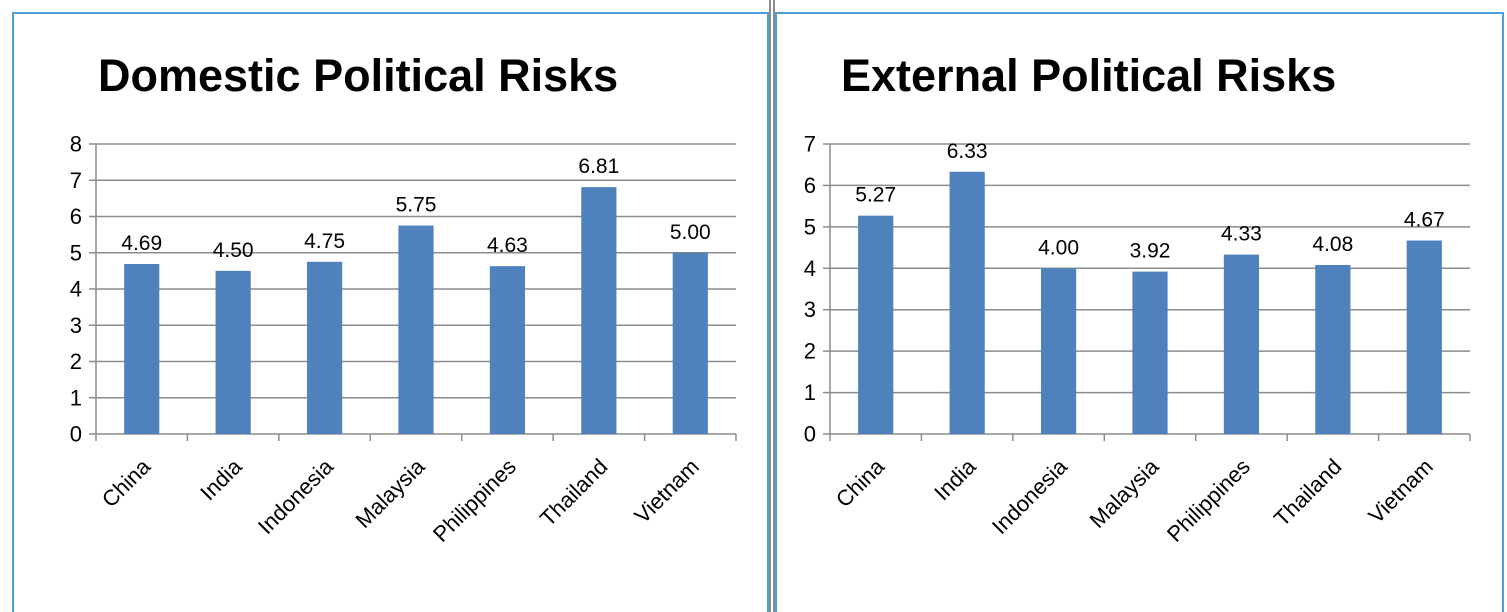  I want to click on data-label: 4.00, so click(1058, 247).